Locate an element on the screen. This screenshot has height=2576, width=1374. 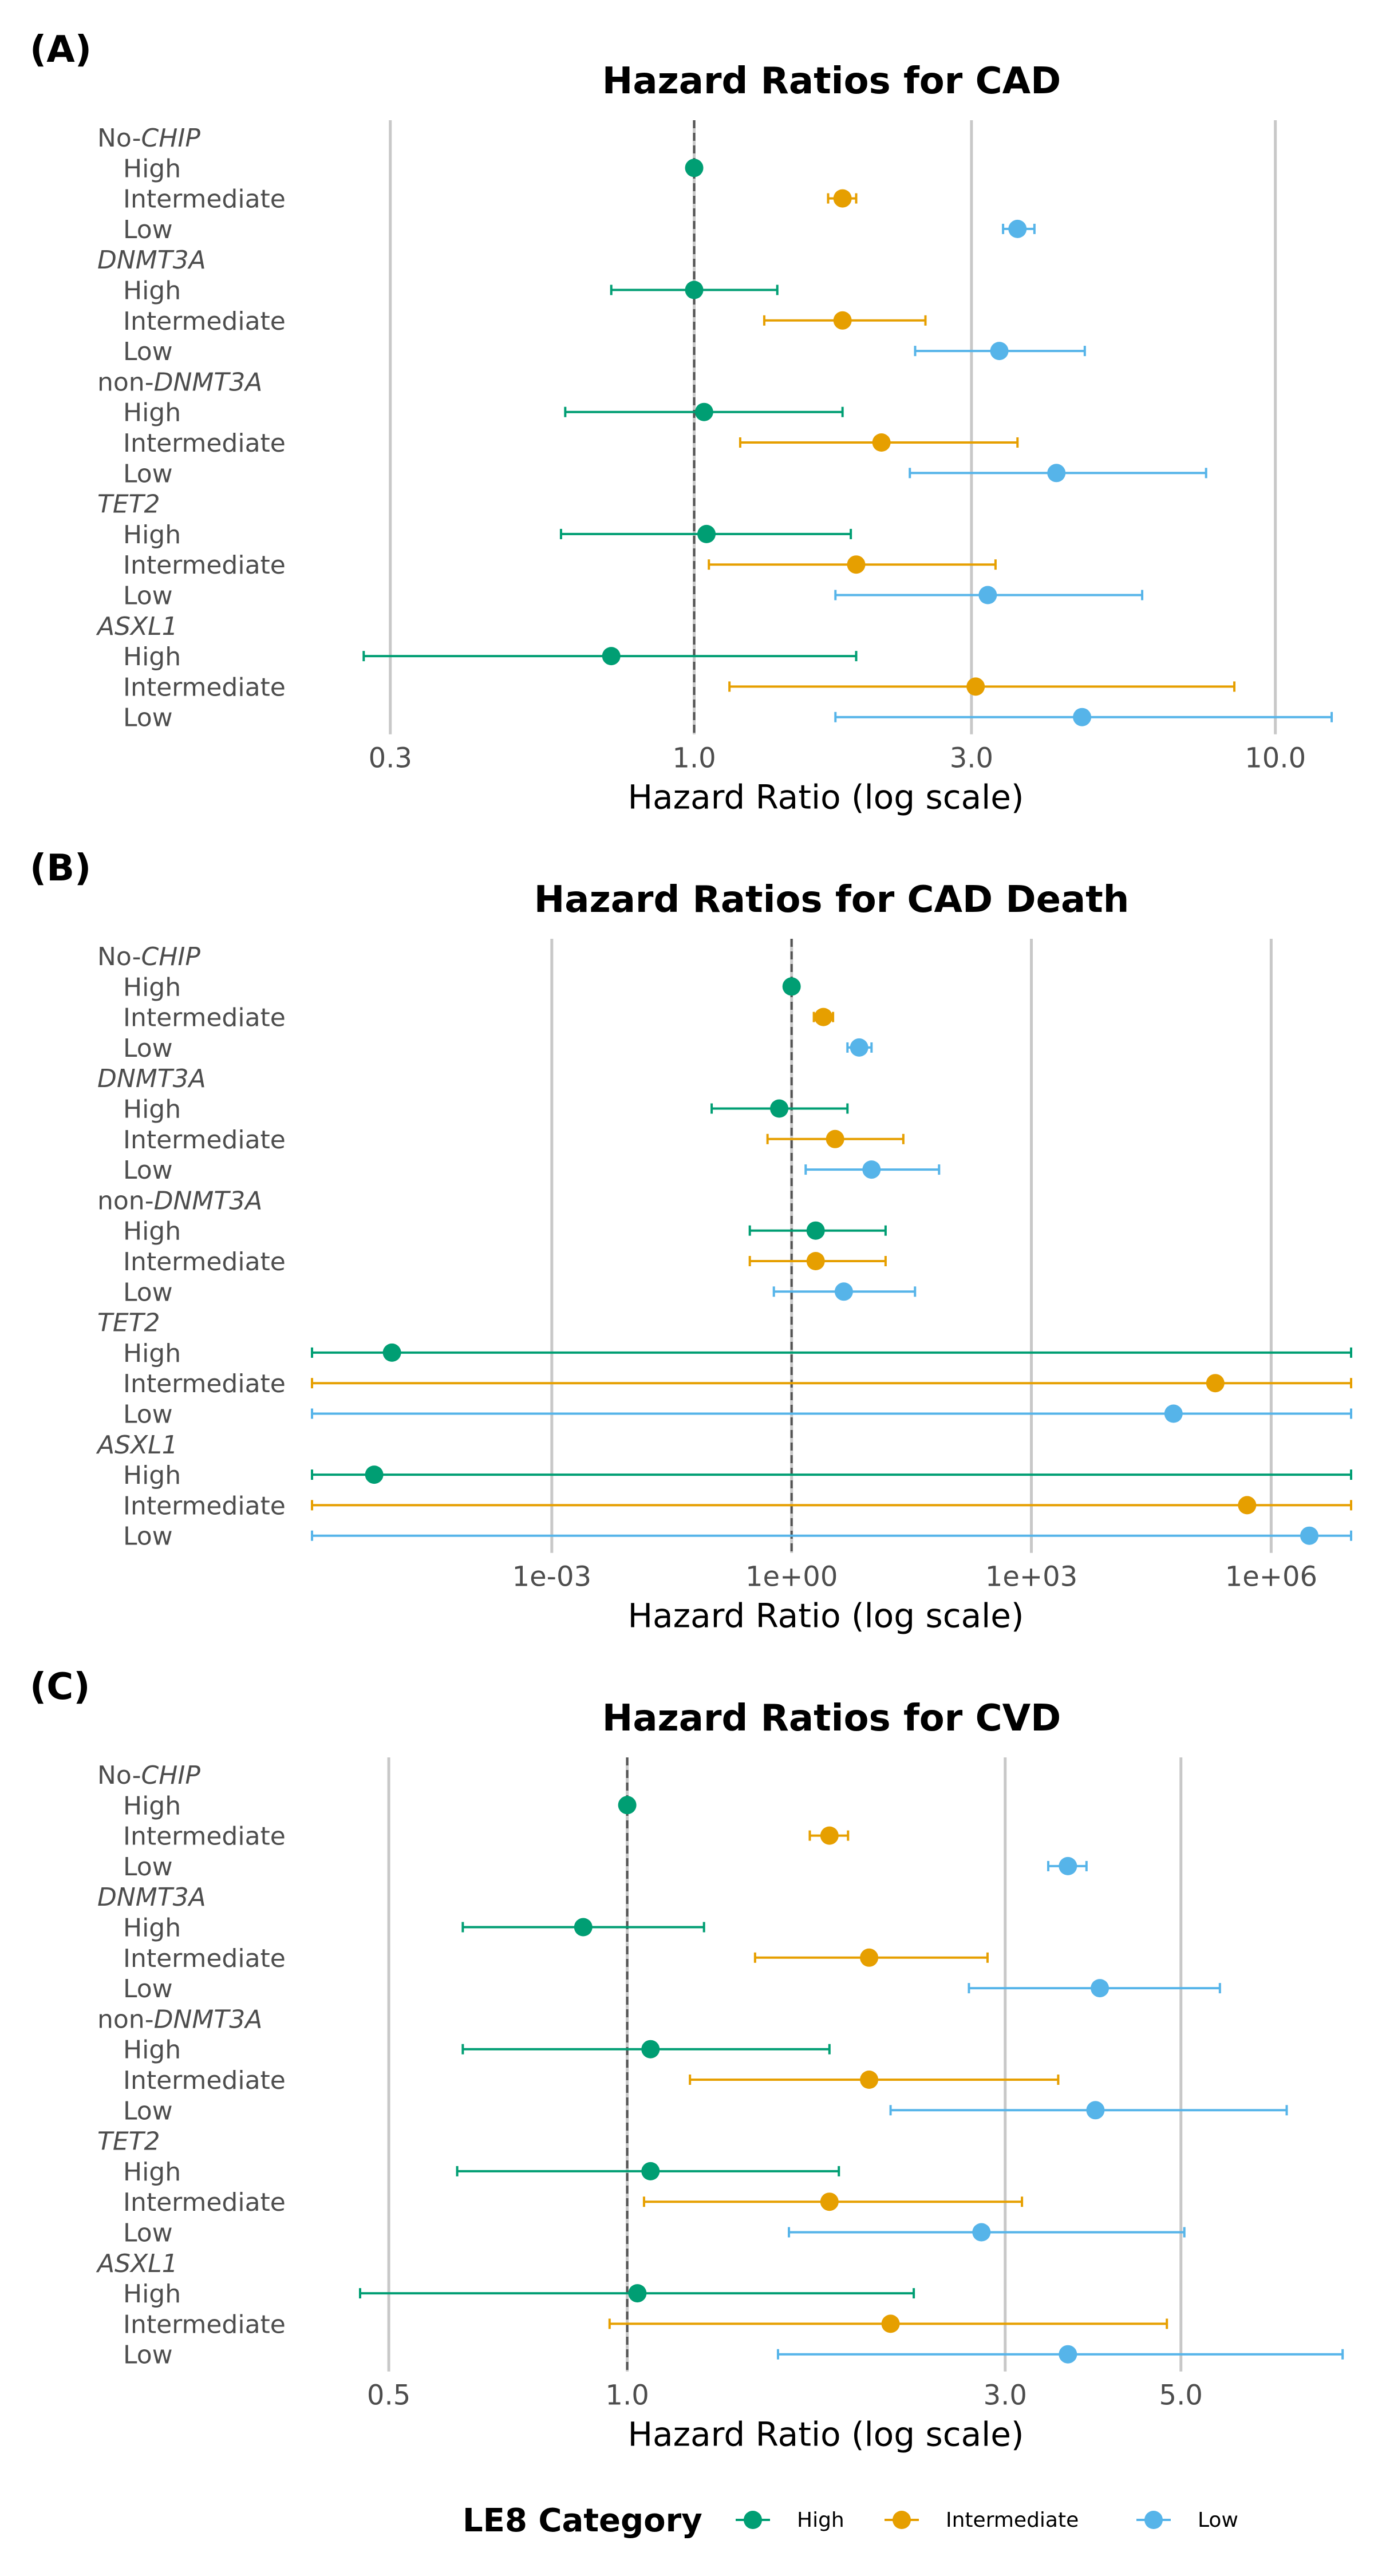
legend-items: High Intermediate Low is located at coordinates (987, 2520).